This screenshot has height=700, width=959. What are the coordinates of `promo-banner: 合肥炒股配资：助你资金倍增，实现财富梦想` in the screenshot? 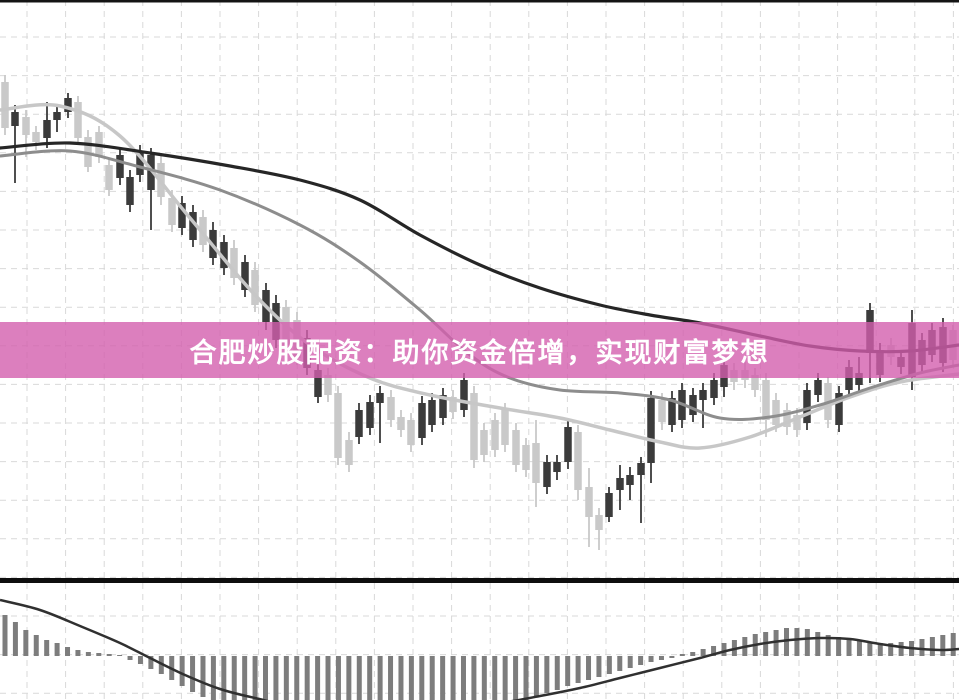 It's located at (479, 350).